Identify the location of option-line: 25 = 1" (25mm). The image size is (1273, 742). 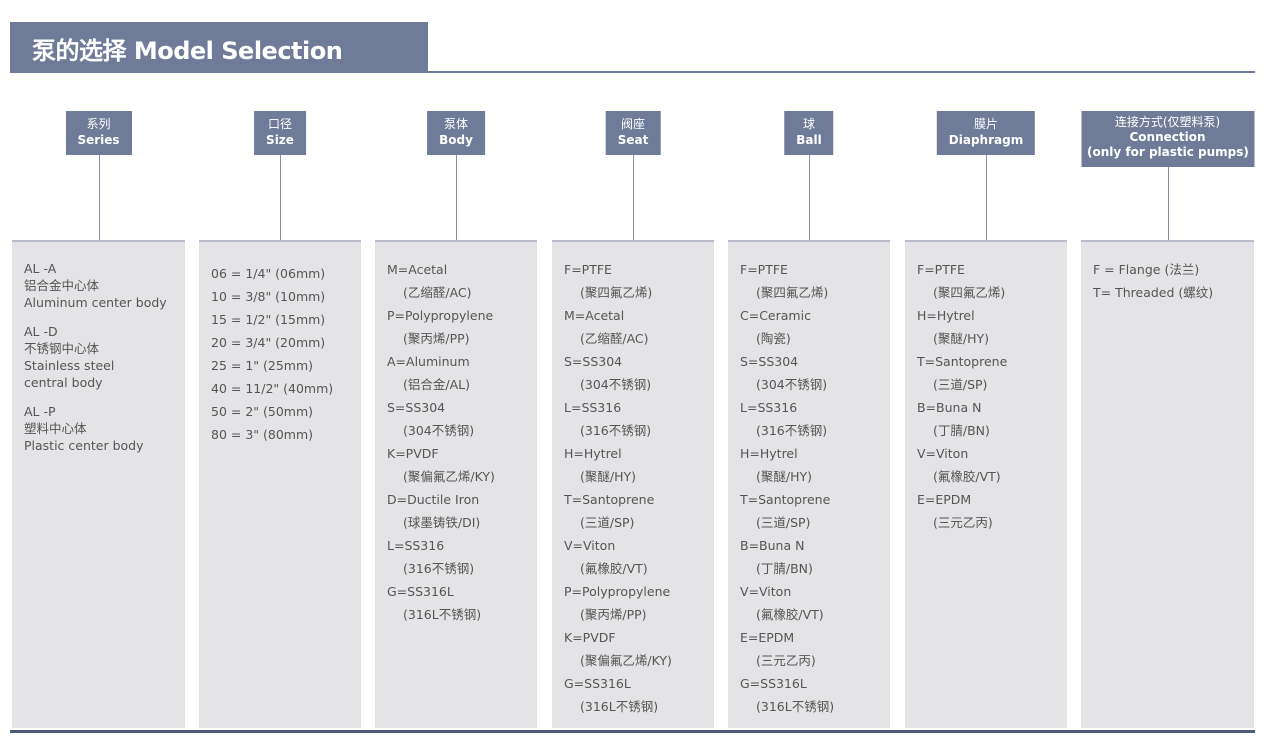
(262, 365).